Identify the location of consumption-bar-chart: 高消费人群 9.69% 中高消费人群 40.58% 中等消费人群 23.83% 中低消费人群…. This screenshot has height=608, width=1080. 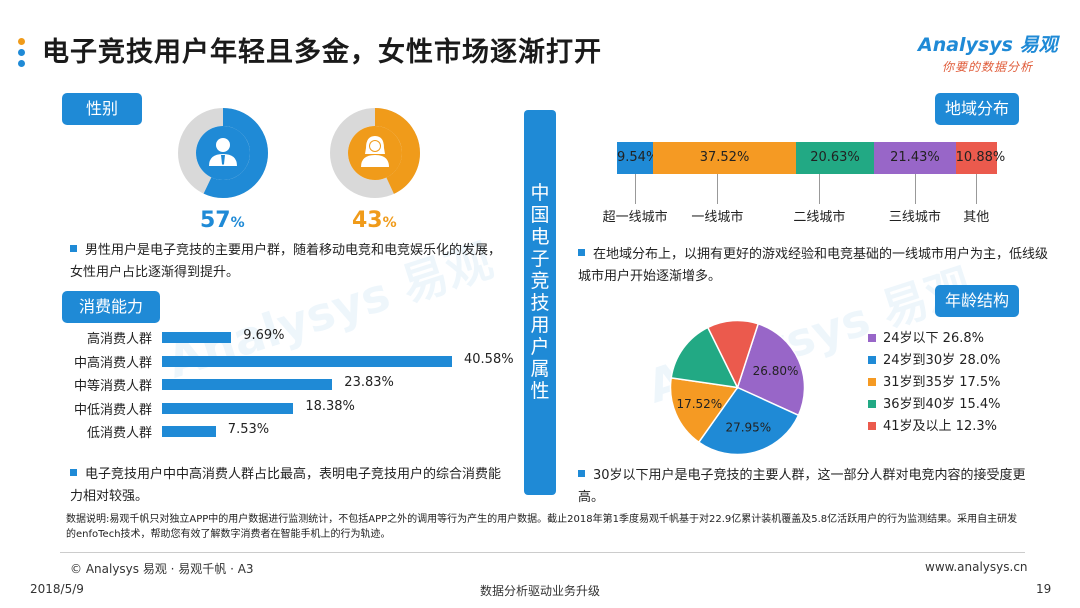
(280, 388).